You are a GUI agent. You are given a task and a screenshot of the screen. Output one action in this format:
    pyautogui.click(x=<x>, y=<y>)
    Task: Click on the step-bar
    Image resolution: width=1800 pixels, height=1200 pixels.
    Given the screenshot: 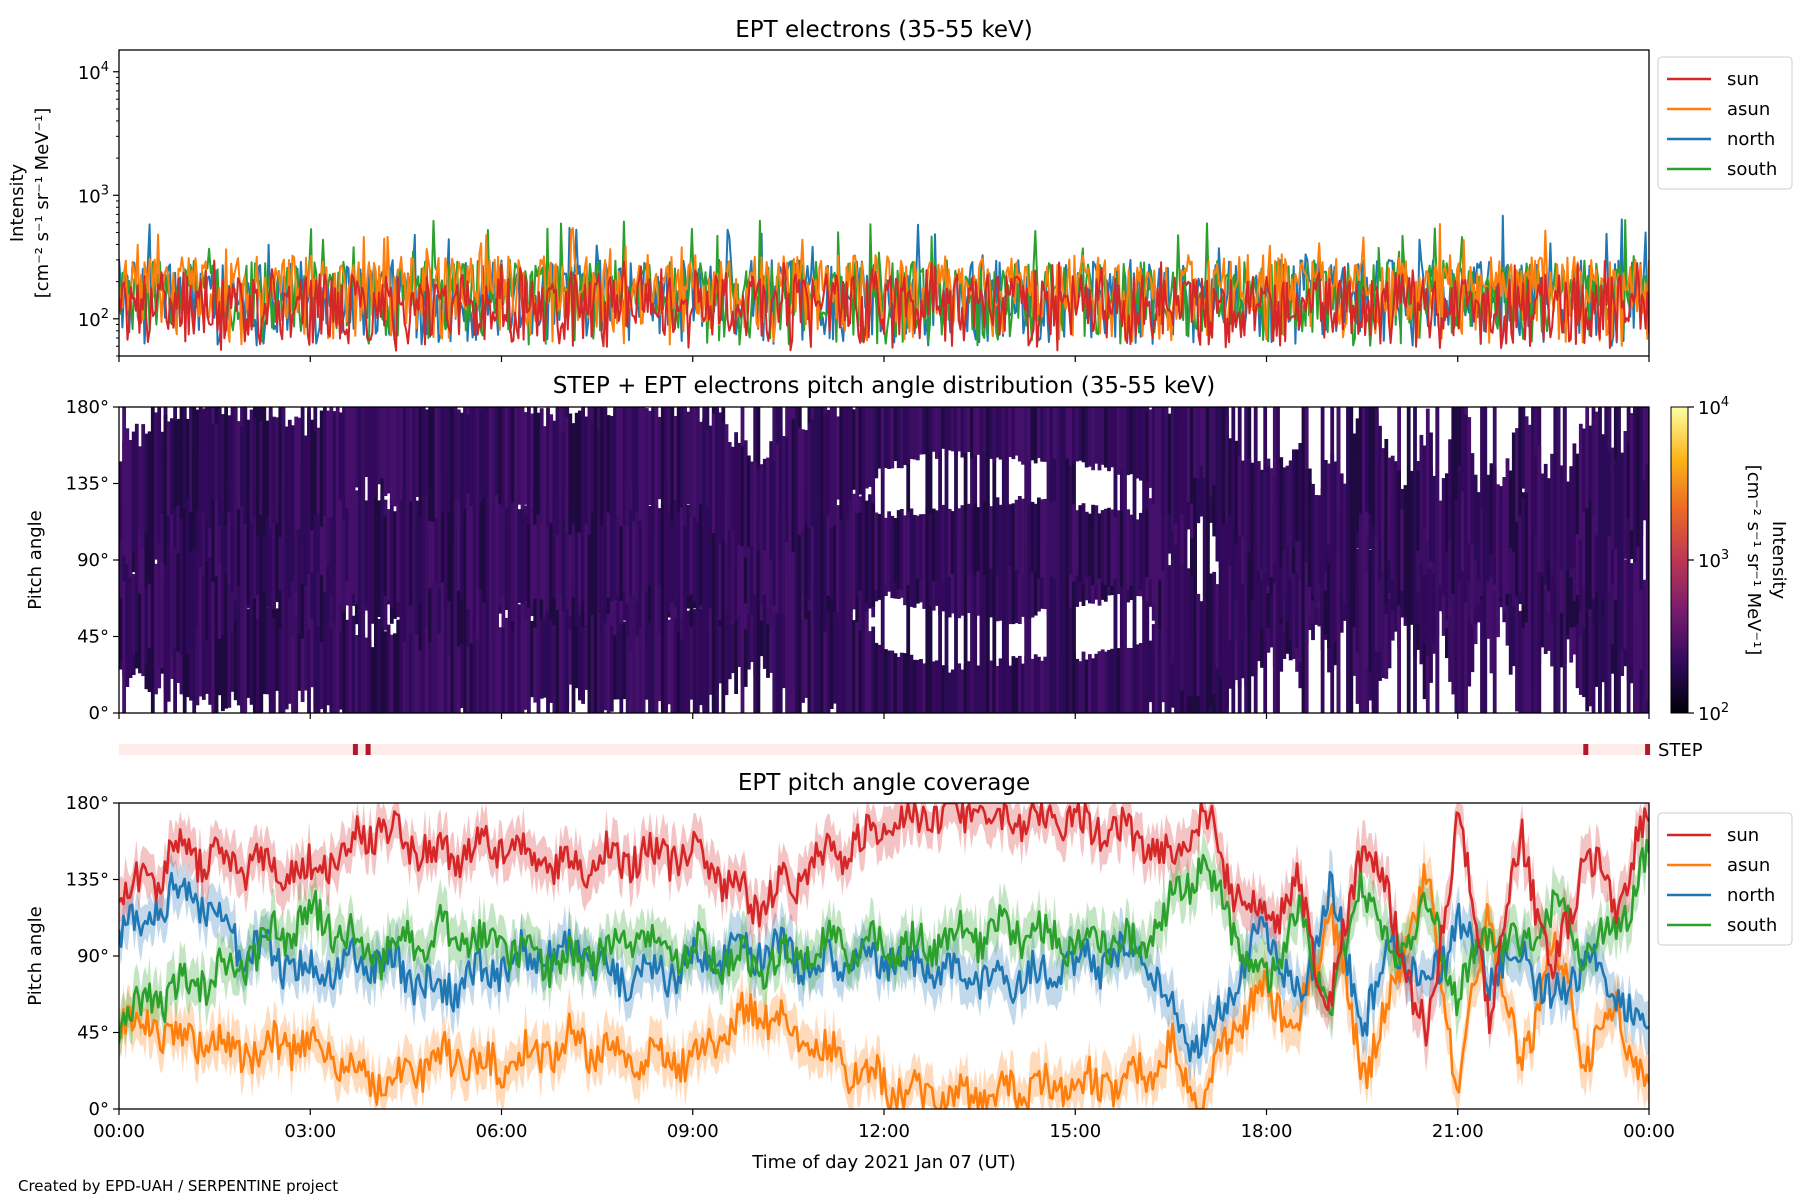 What is the action you would take?
    pyautogui.click(x=884, y=749)
    